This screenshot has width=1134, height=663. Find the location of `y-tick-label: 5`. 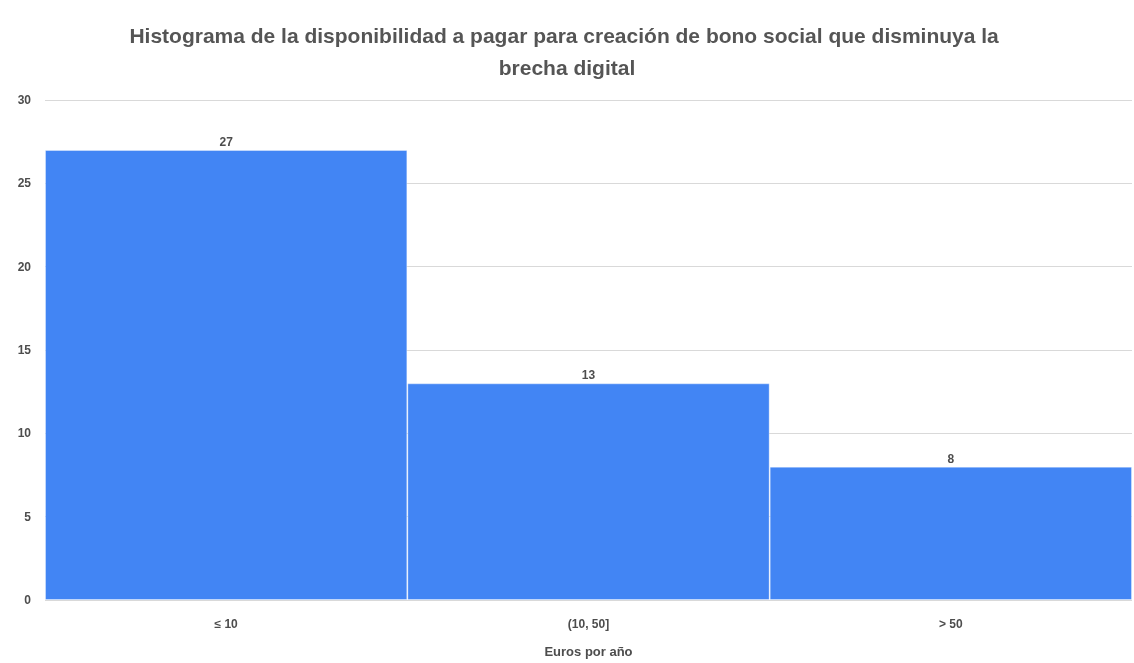

y-tick-label: 5 is located at coordinates (28, 516).